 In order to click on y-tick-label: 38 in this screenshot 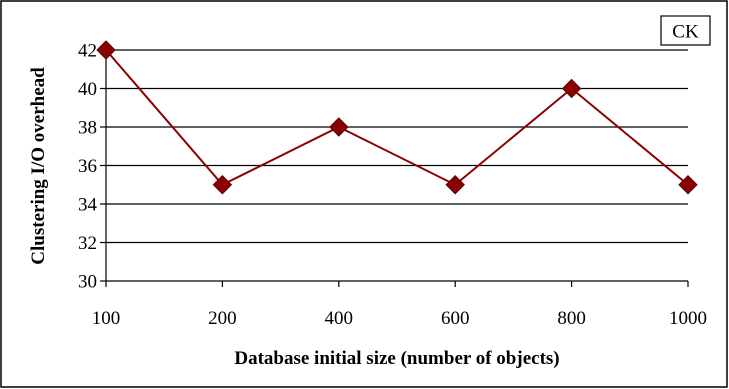, I will do `click(87, 128)`.